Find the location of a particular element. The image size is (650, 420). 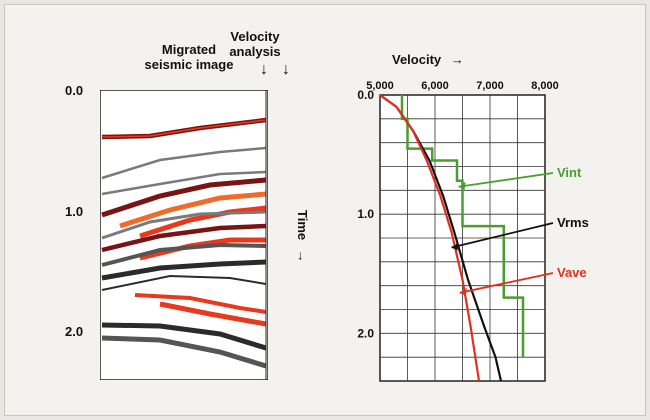

time-arrow-icon: → is located at coordinates (302, 256).